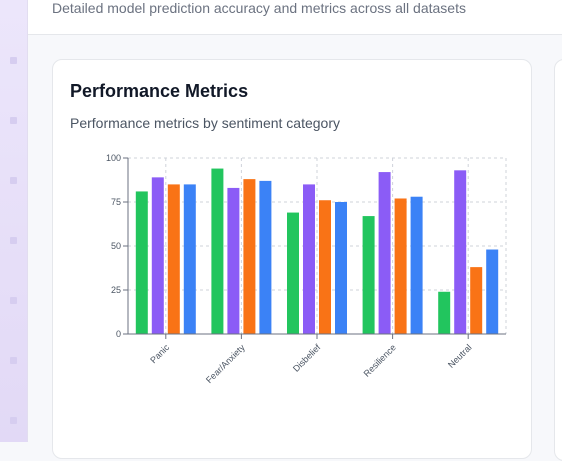 The width and height of the screenshot is (562, 461). I want to click on x-tick-label: Fear/Anxiety, so click(225, 363).